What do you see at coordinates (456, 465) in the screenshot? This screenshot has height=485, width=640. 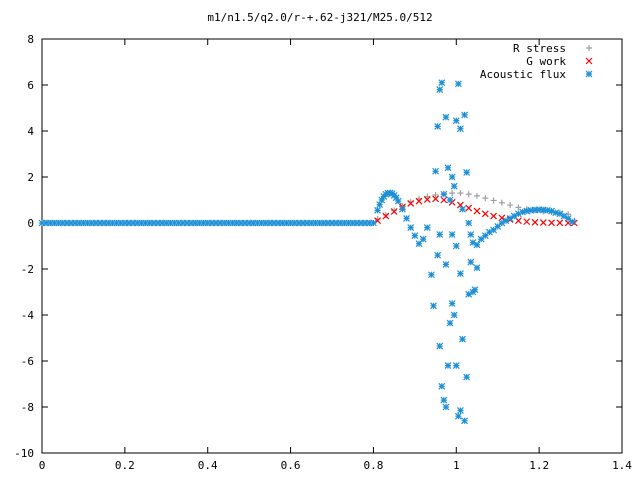 I see `x-tick-label: 1` at bounding box center [456, 465].